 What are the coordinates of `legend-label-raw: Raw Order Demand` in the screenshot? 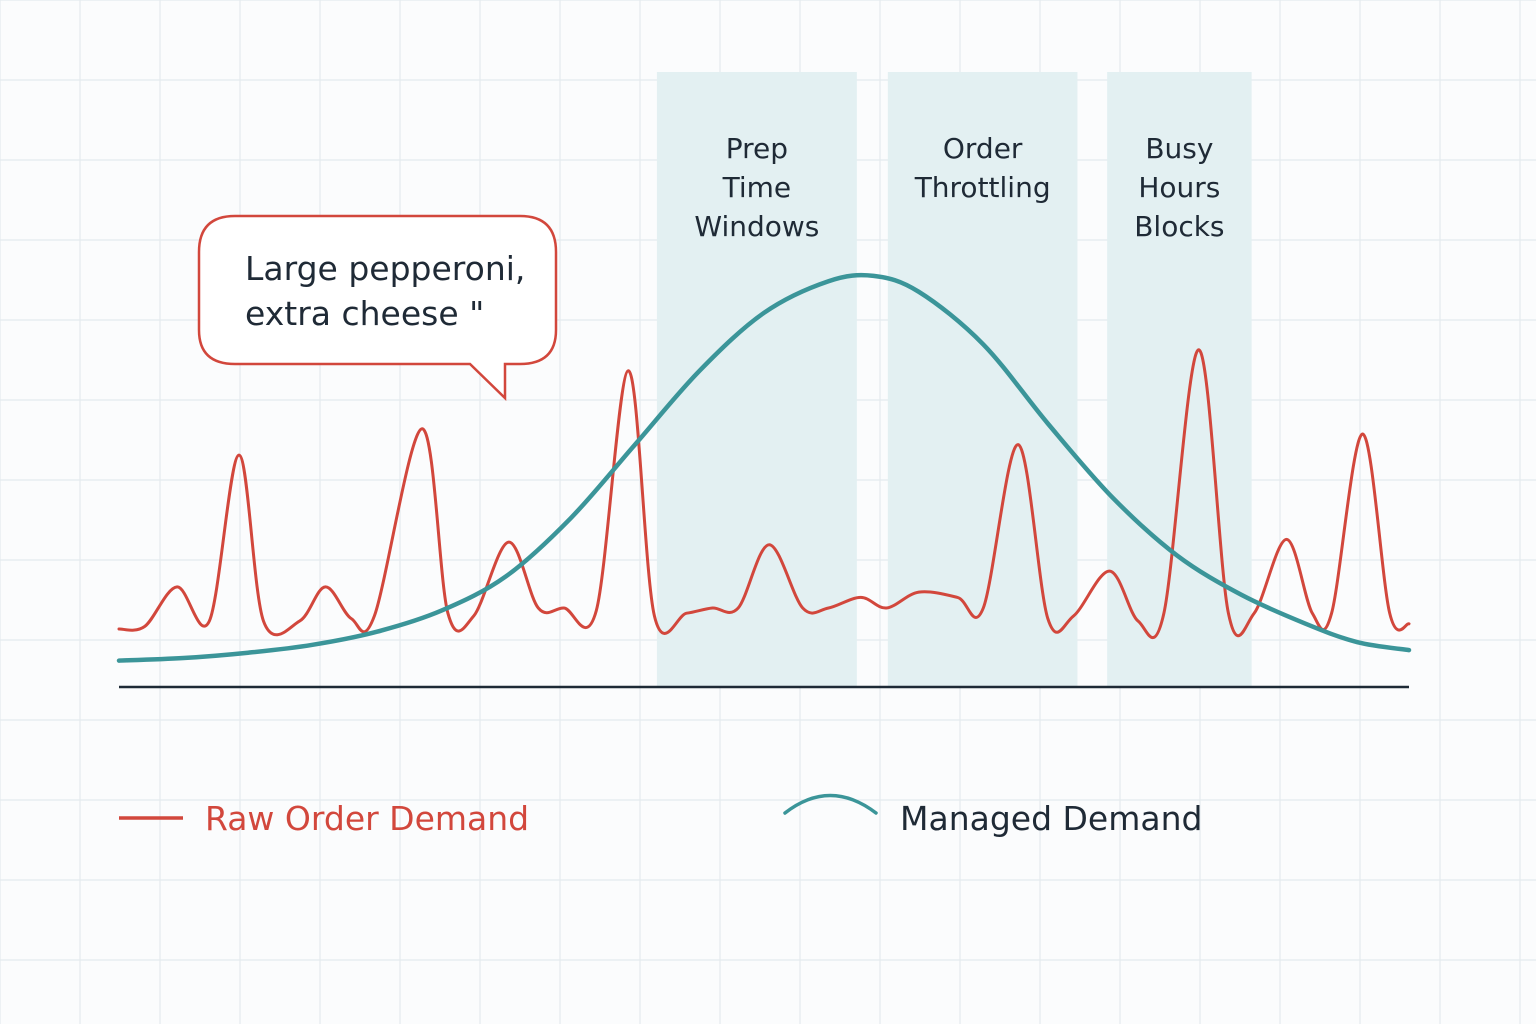 It's located at (367, 818).